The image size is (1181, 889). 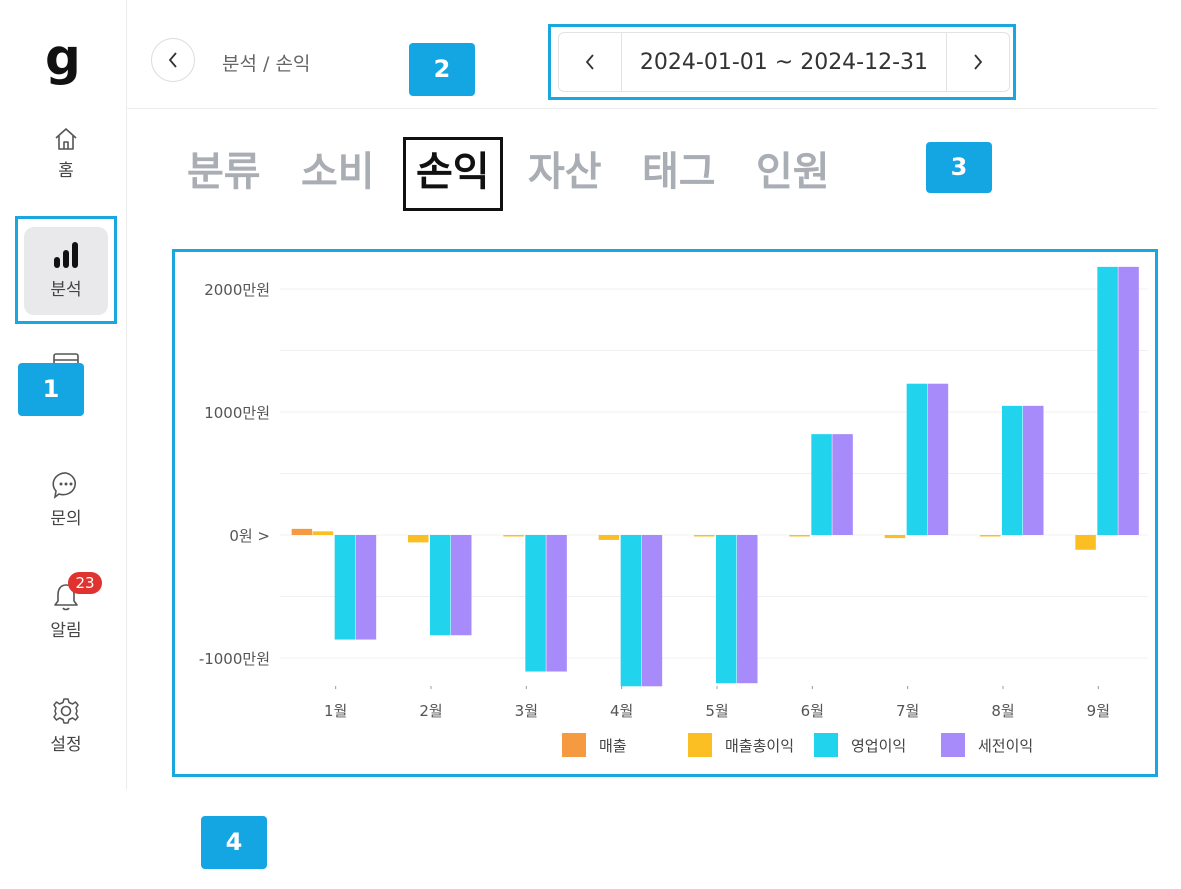 What do you see at coordinates (679, 172) in the screenshot?
I see `tab-tags: 태그` at bounding box center [679, 172].